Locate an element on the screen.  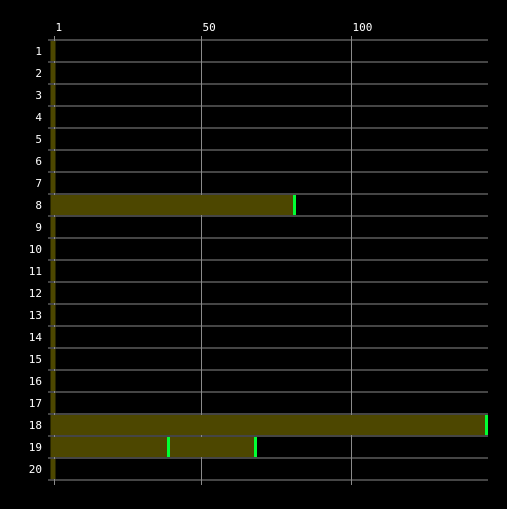
y-tick-label: 13 is located at coordinates (35, 315).